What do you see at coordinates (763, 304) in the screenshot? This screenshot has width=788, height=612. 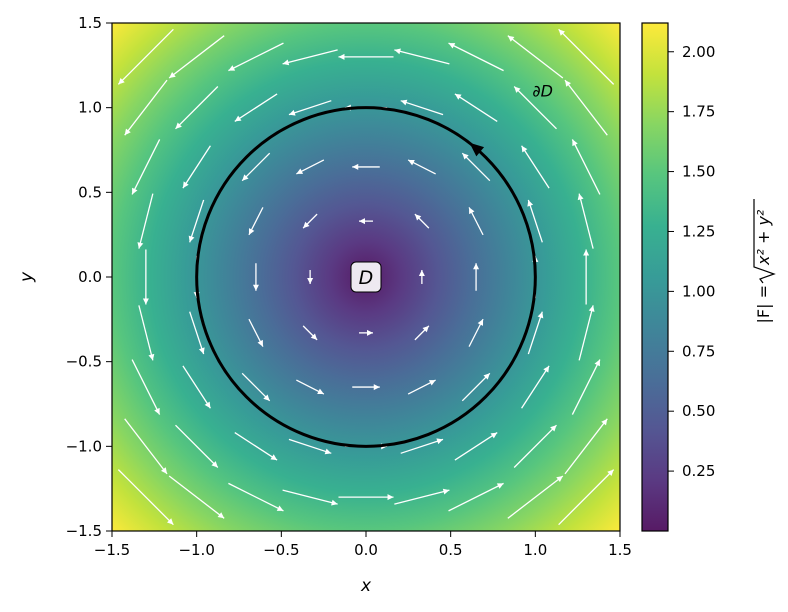 I see `colorbar-label-prefix: |F| =` at bounding box center [763, 304].